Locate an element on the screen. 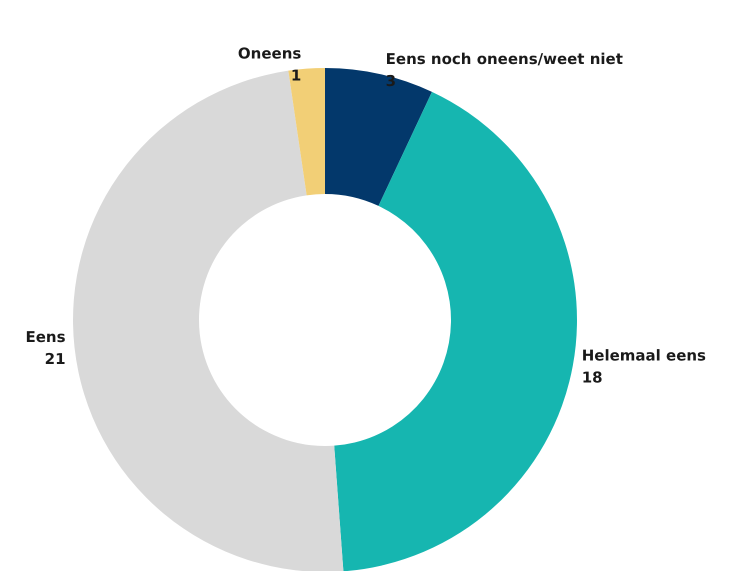 The width and height of the screenshot is (755, 571). data-label: 21 is located at coordinates (55, 359).